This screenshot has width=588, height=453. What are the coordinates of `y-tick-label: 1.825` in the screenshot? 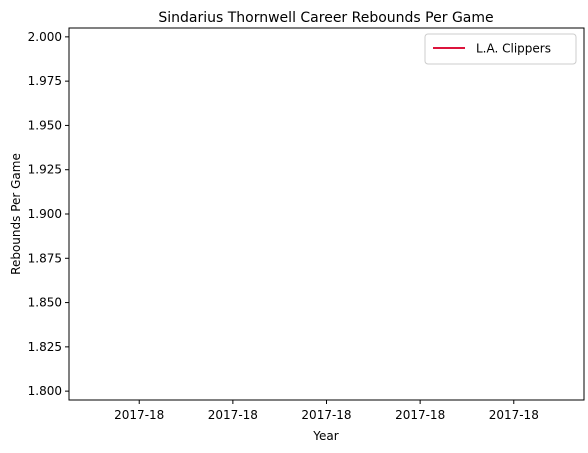 It's located at (45, 347).